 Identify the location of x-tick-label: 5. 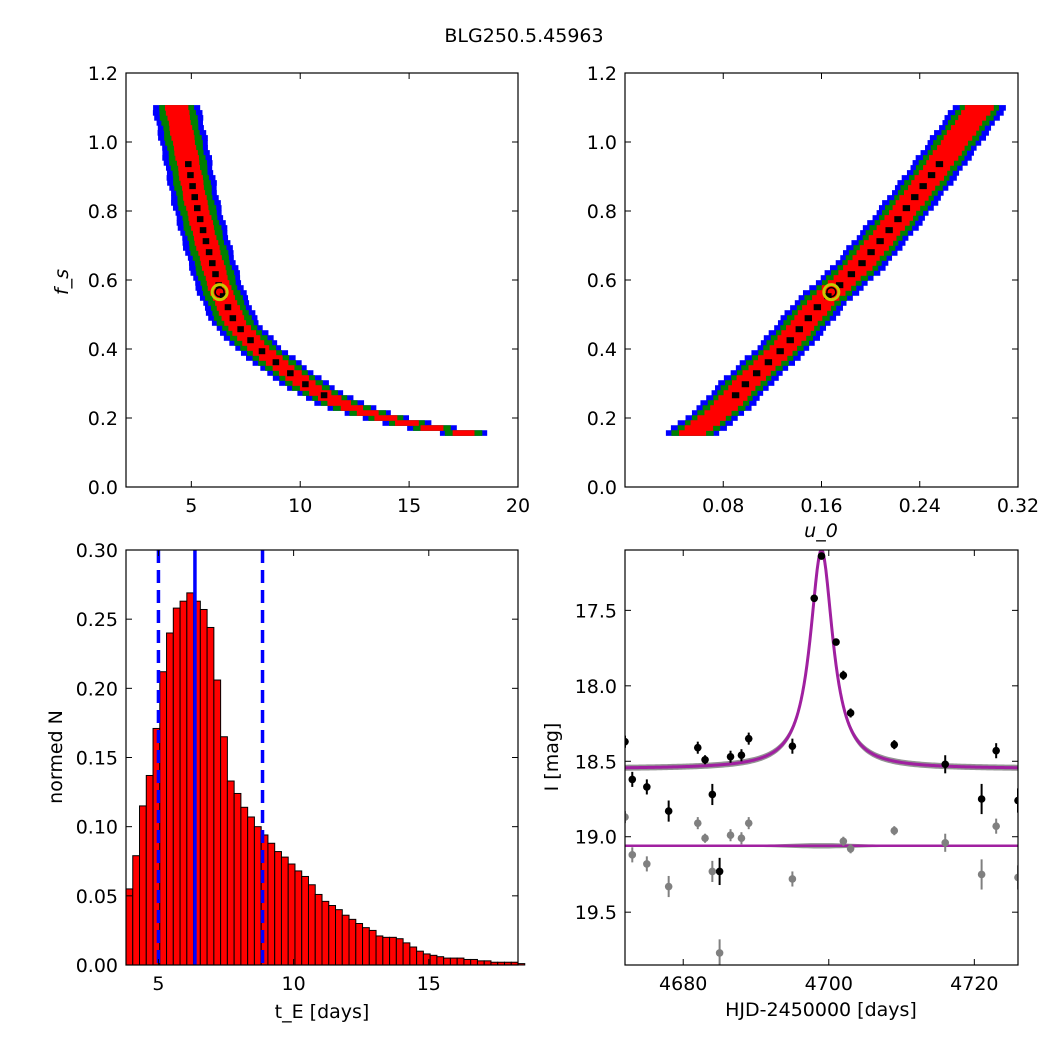
(158, 984).